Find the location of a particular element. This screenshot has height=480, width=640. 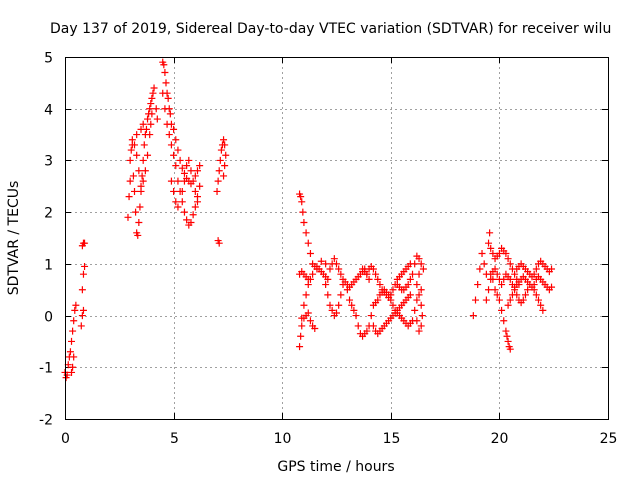

x-tick-label: 0 is located at coordinates (65, 439).